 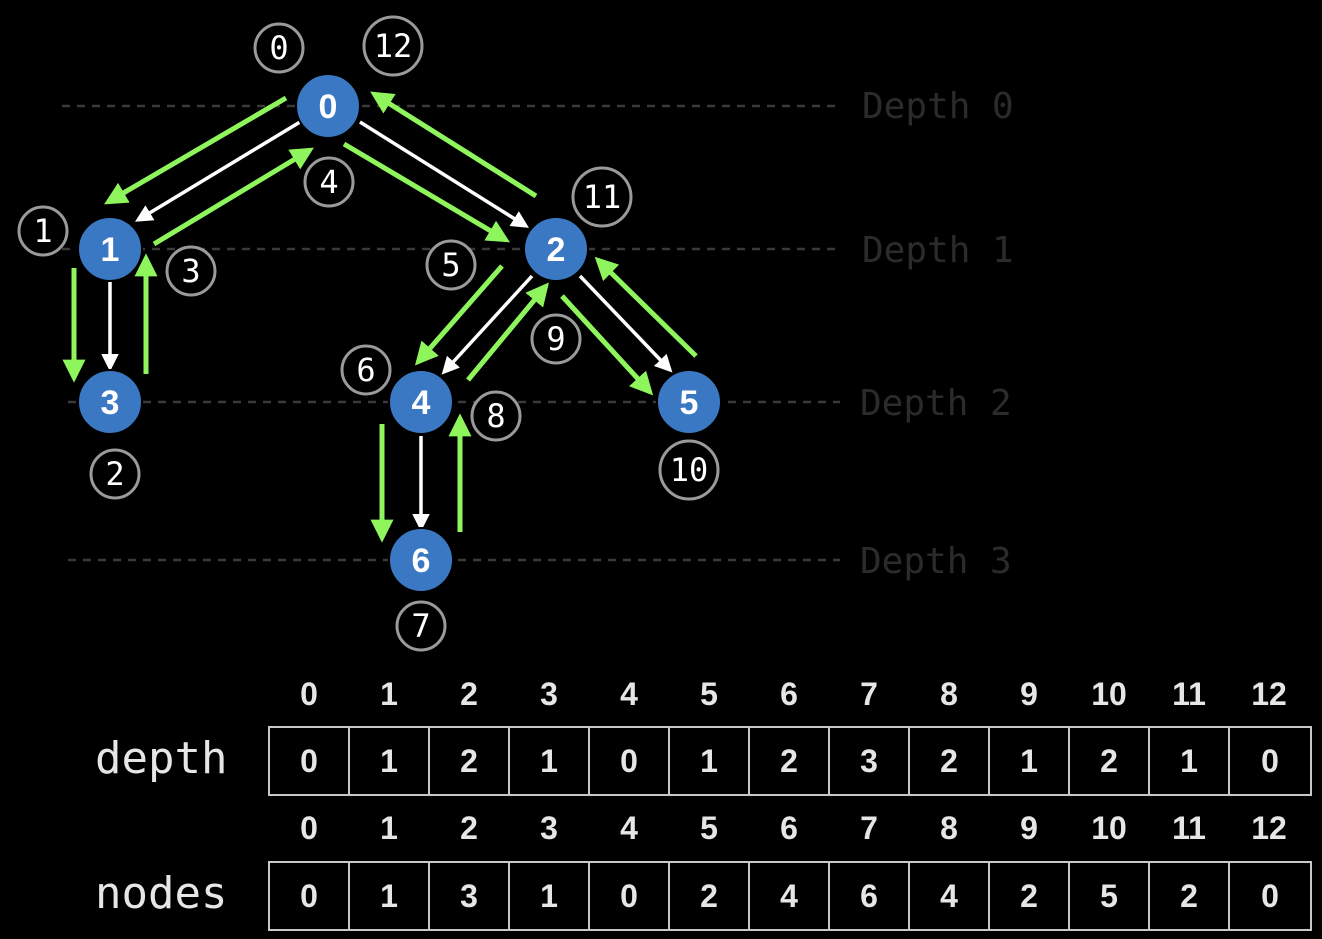 I want to click on step-badge-6: 6, so click(x=366, y=370).